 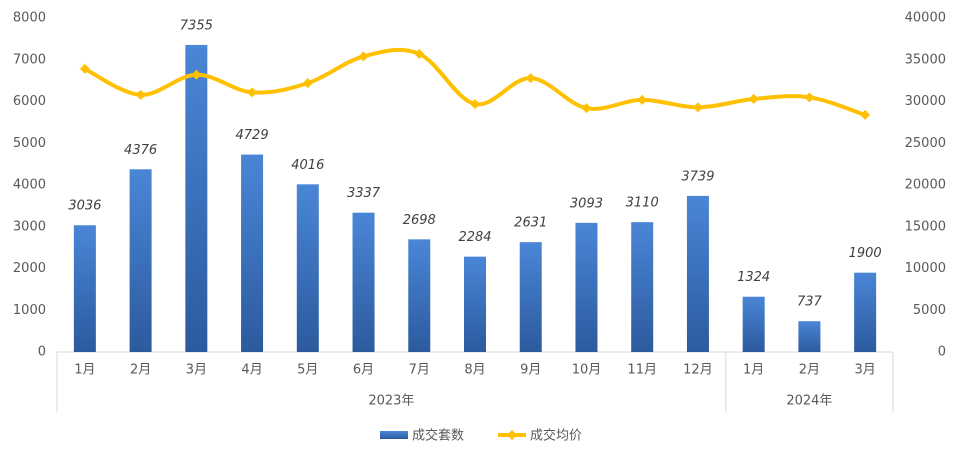 I want to click on x-tick-label: 6月, so click(x=363, y=370).